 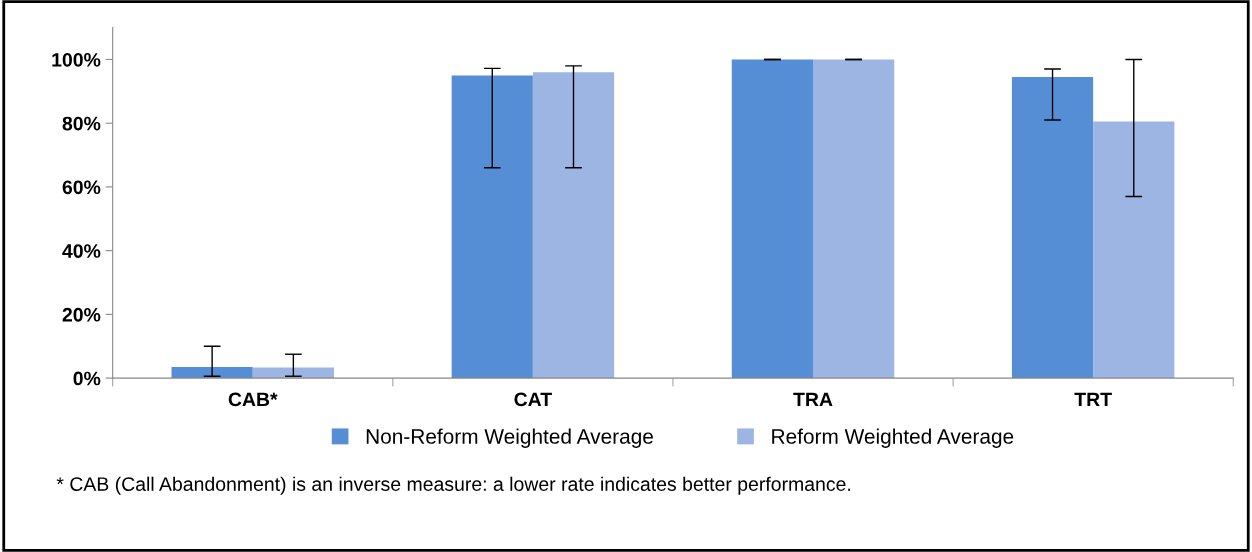 What do you see at coordinates (893, 438) in the screenshot?
I see `legend-label: Reform Weighted Average` at bounding box center [893, 438].